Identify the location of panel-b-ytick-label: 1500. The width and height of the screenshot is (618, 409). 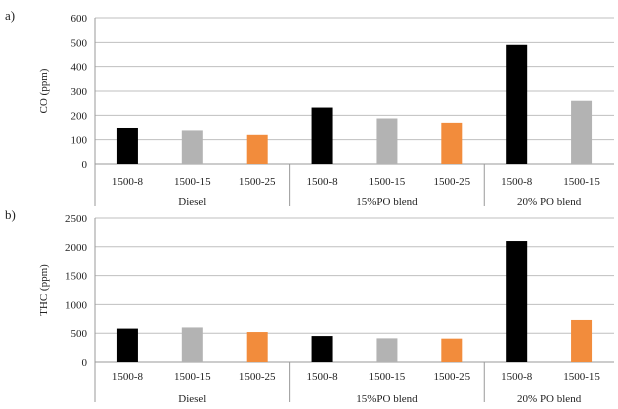
(76, 277).